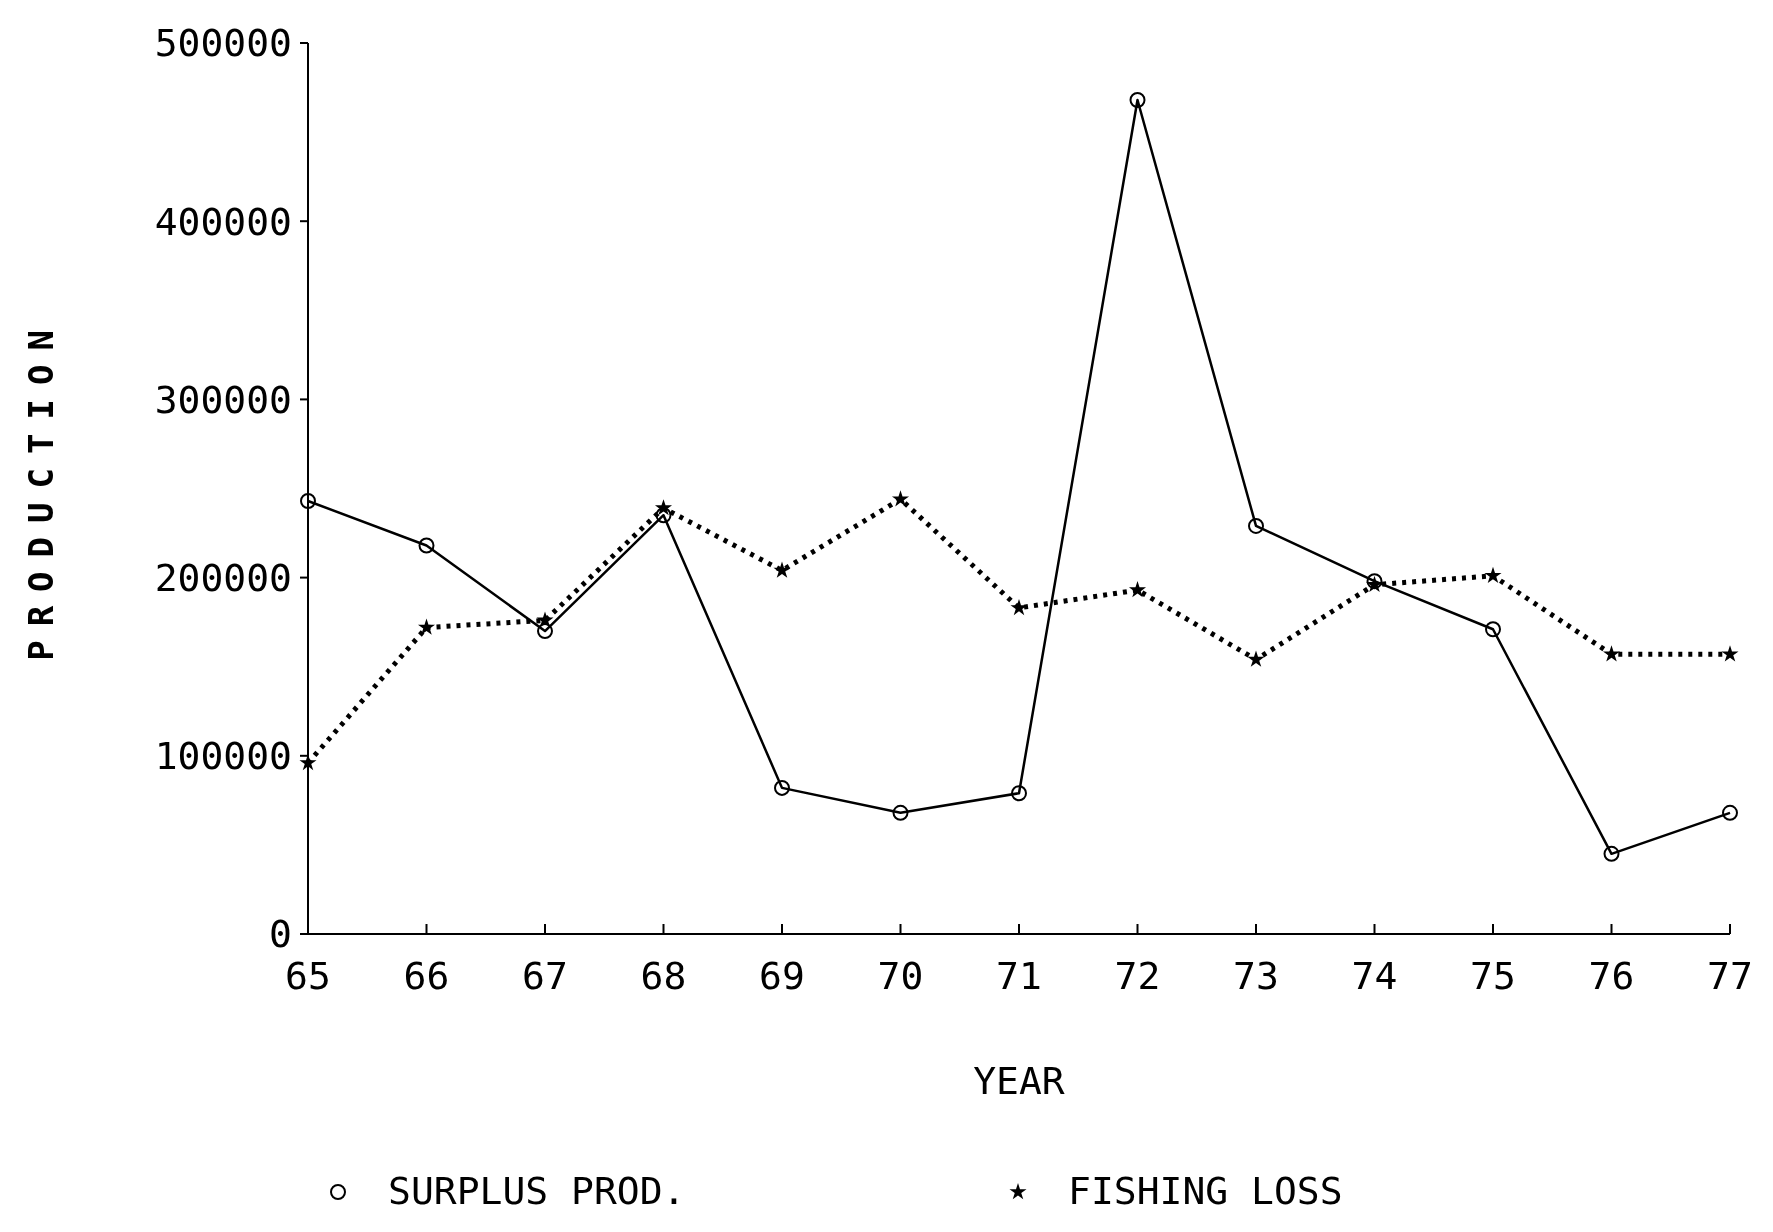 This screenshot has height=1232, width=1773. Describe the element at coordinates (223, 756) in the screenshot. I see `y-tick-label: 100000` at that location.